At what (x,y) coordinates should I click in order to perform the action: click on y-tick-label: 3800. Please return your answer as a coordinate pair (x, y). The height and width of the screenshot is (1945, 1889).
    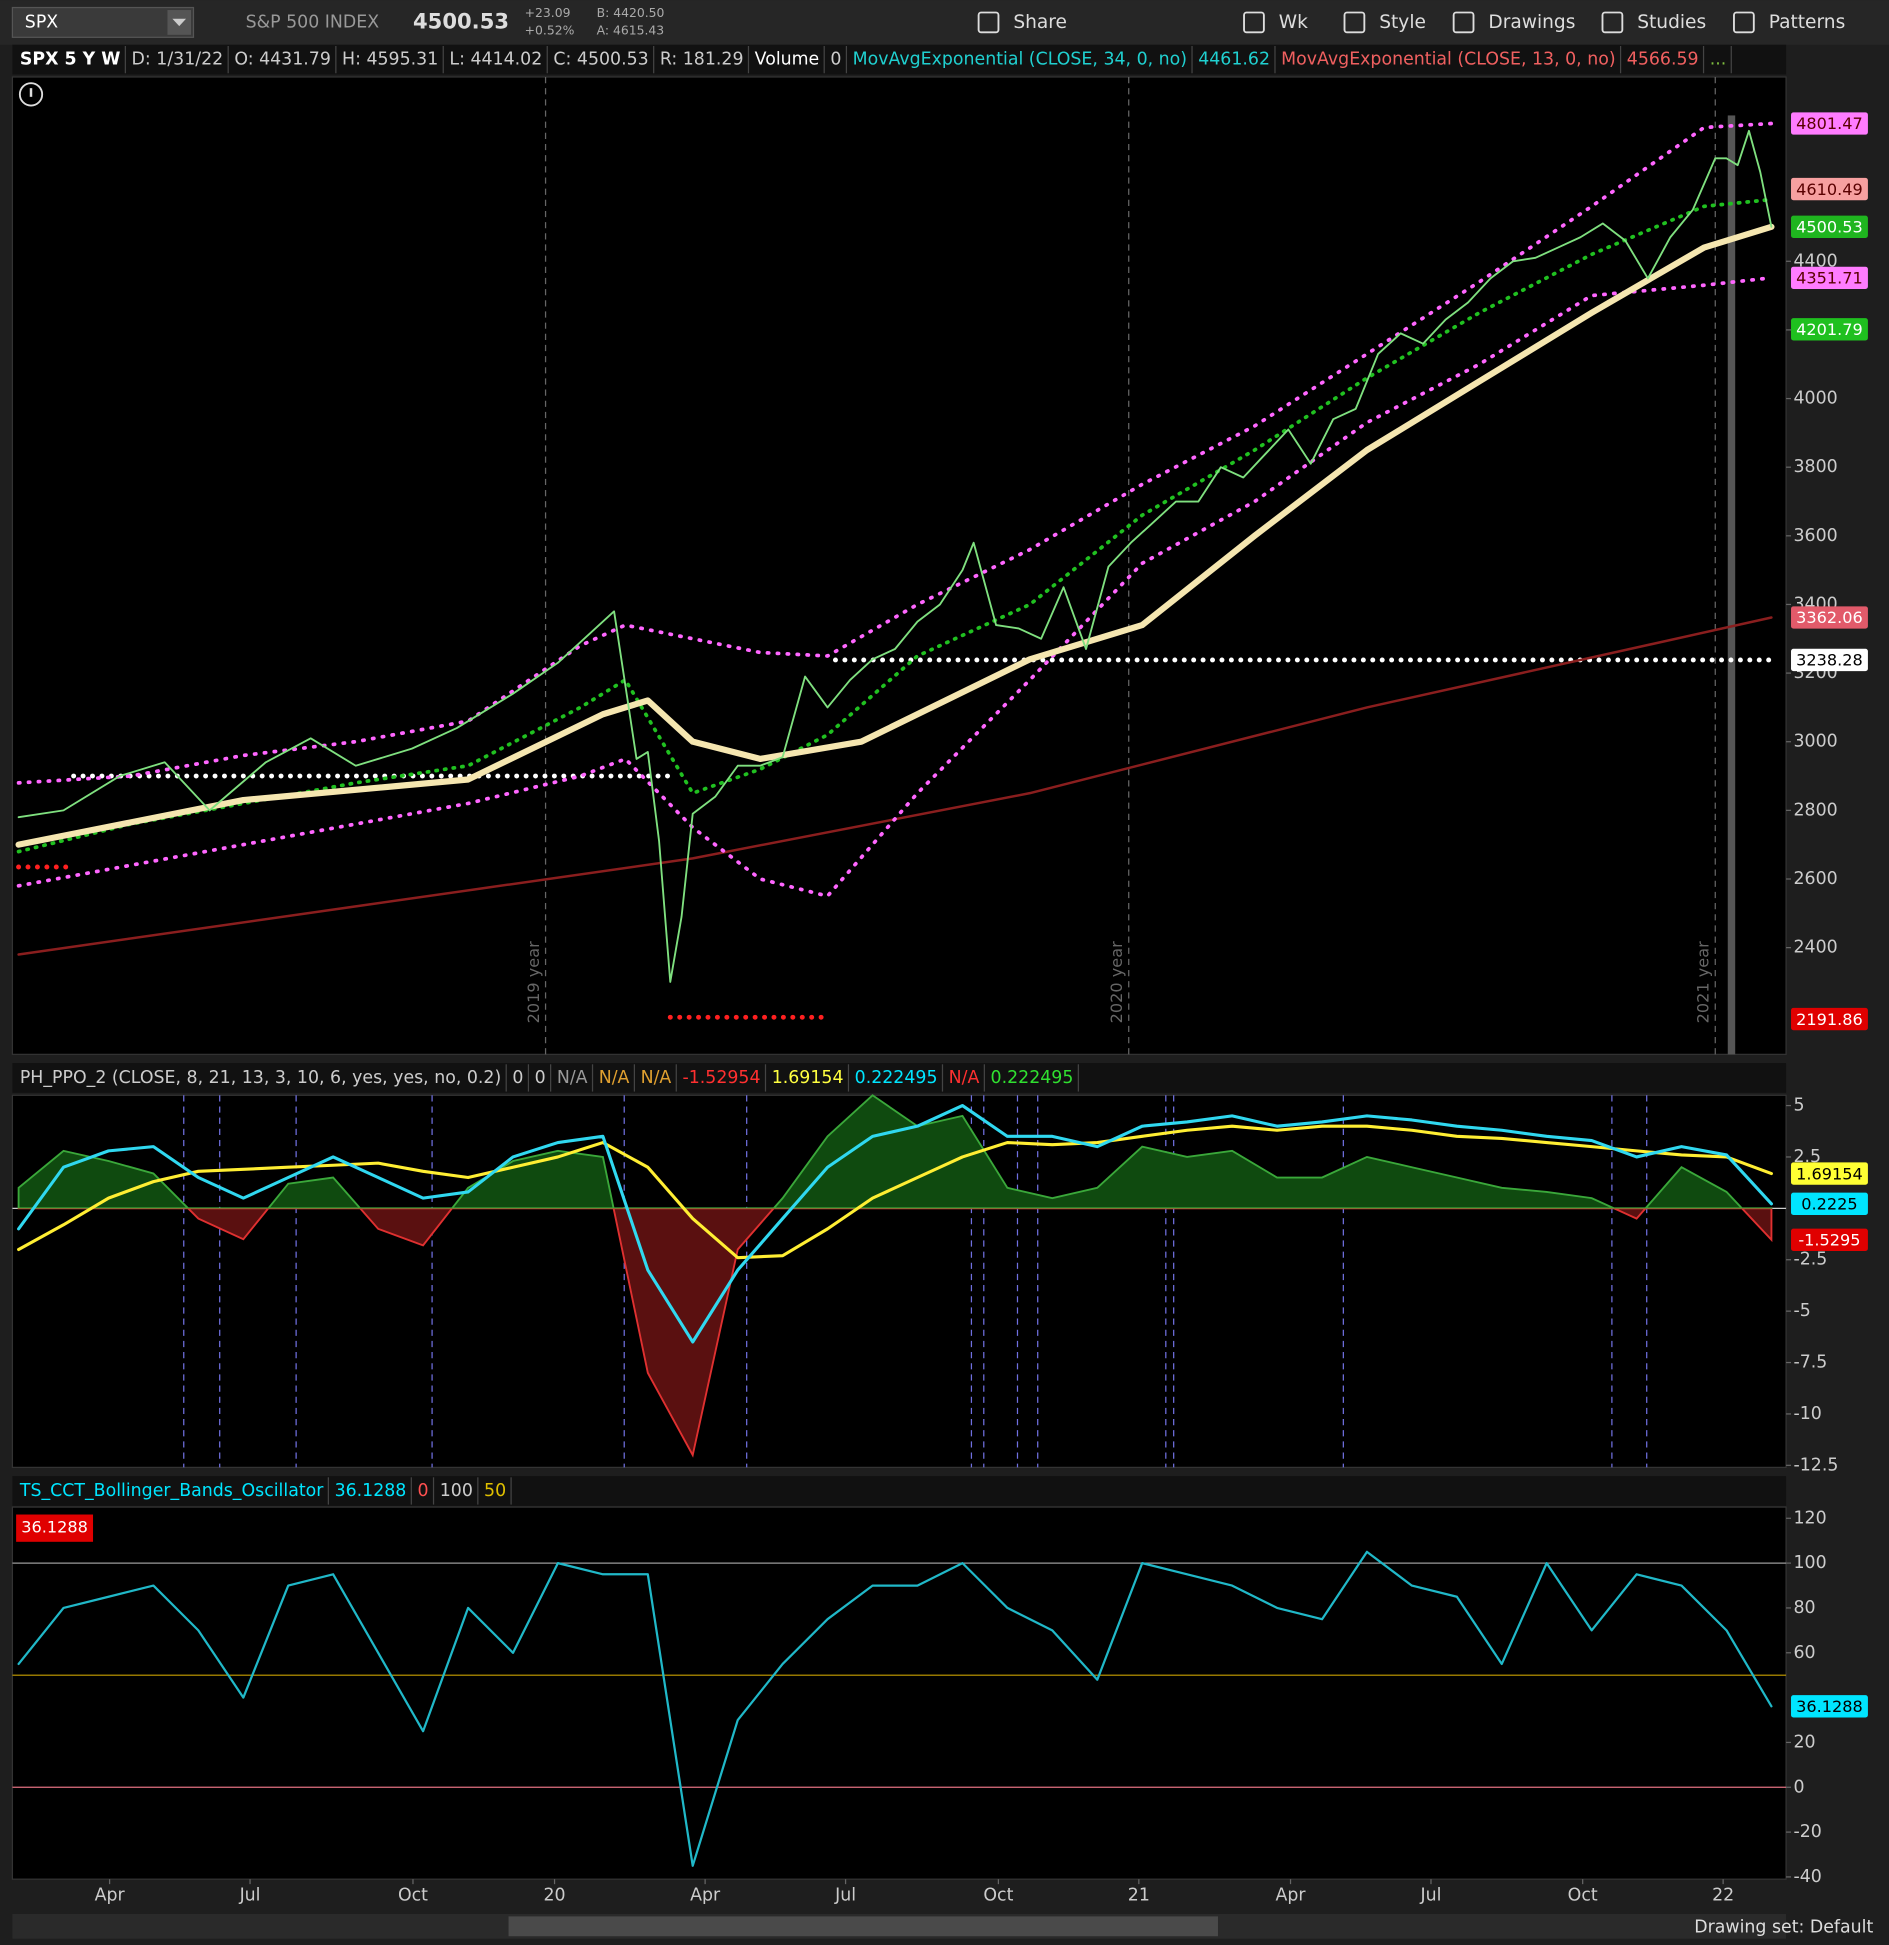
    Looking at the image, I should click on (1815, 467).